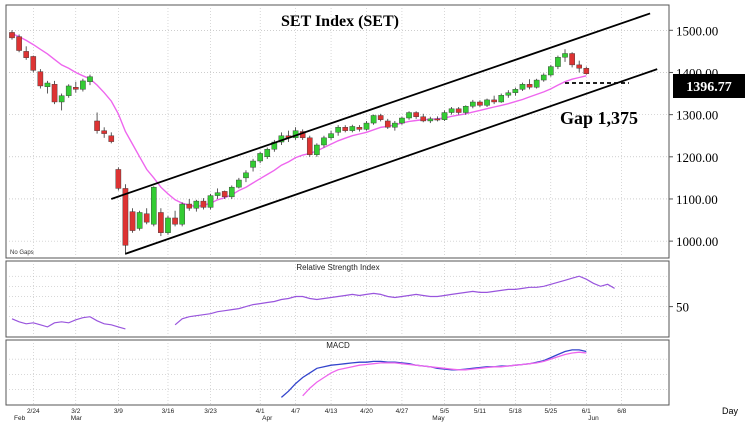 The width and height of the screenshot is (750, 422). I want to click on date-tick-label: 4/1, so click(260, 411).